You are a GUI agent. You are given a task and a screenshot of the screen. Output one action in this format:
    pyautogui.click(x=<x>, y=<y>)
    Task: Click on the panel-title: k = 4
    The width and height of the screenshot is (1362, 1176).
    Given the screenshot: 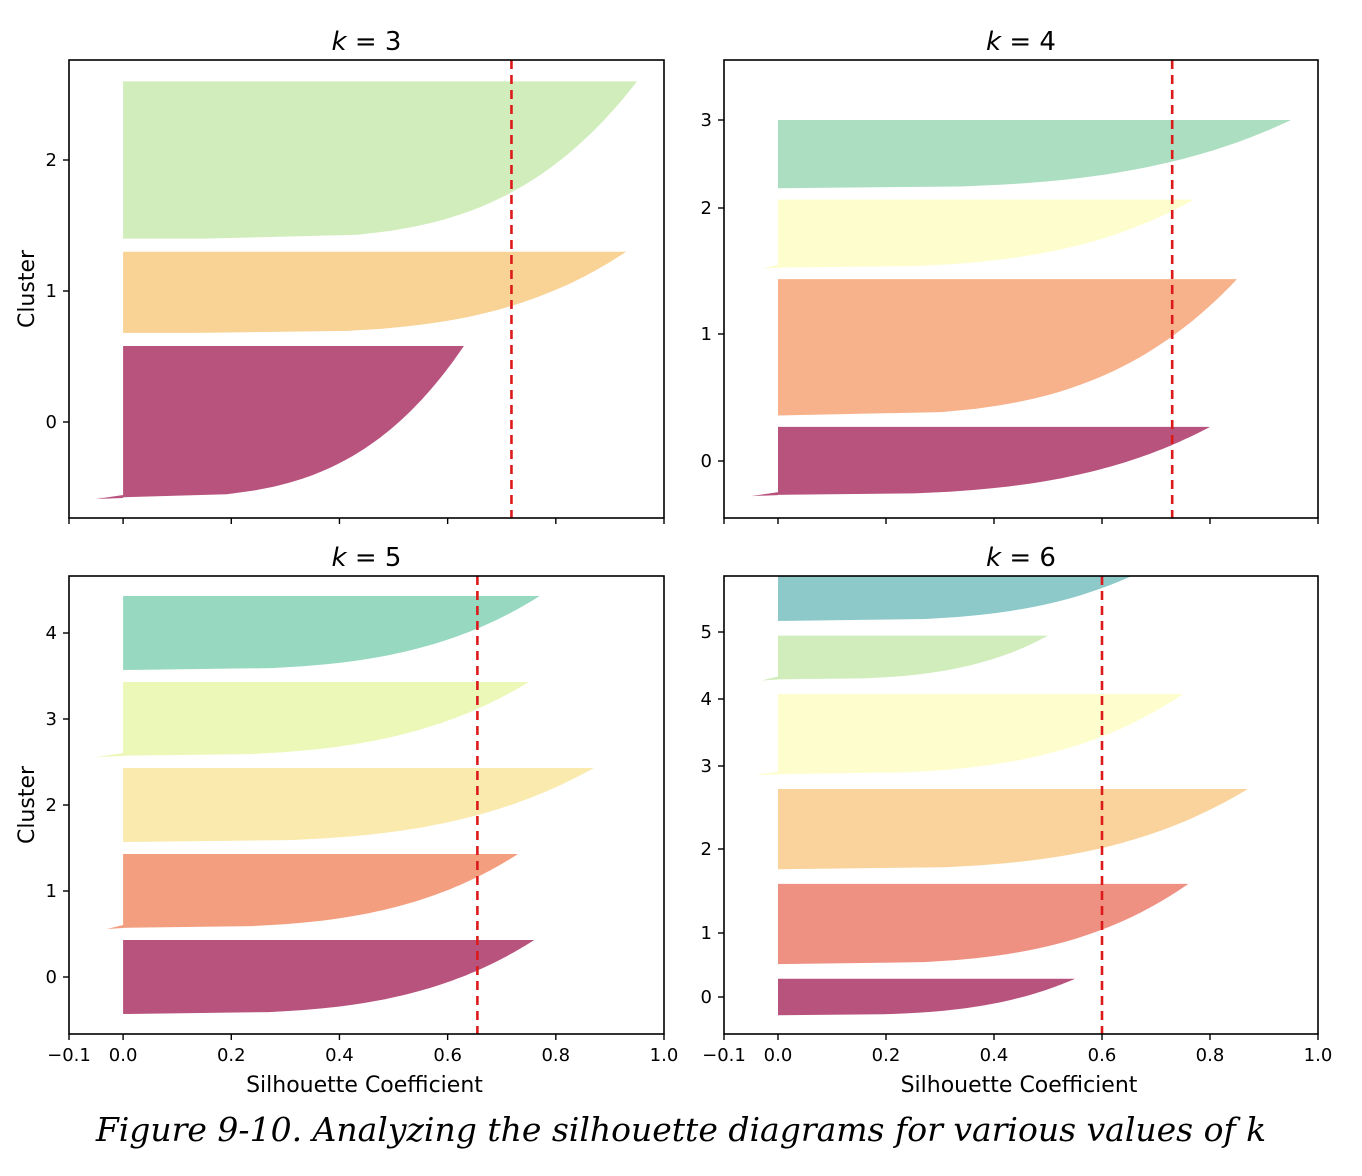 What is the action you would take?
    pyautogui.click(x=1021, y=42)
    